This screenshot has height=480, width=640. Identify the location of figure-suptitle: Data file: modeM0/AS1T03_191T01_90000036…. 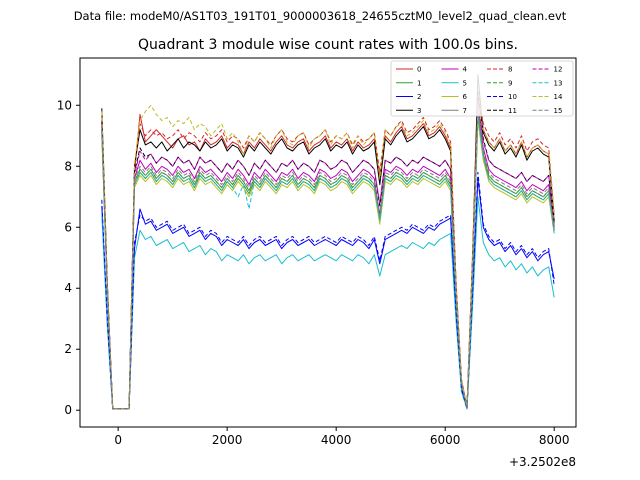
(320, 16).